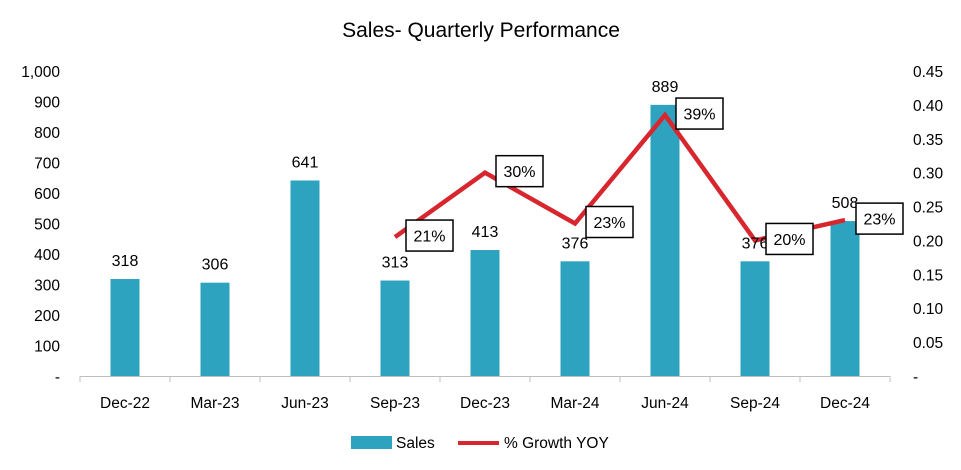  Describe the element at coordinates (845, 403) in the screenshot. I see `x-tick-label: Dec-24` at that location.